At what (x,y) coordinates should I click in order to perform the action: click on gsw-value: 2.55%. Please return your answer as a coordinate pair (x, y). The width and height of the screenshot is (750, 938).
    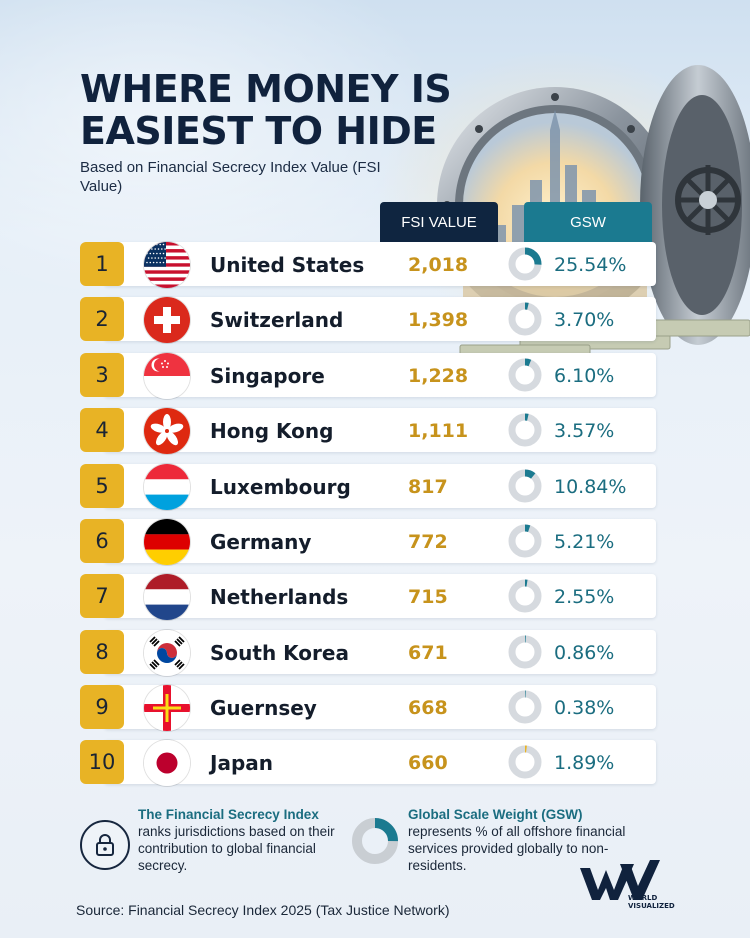
    Looking at the image, I should click on (584, 597).